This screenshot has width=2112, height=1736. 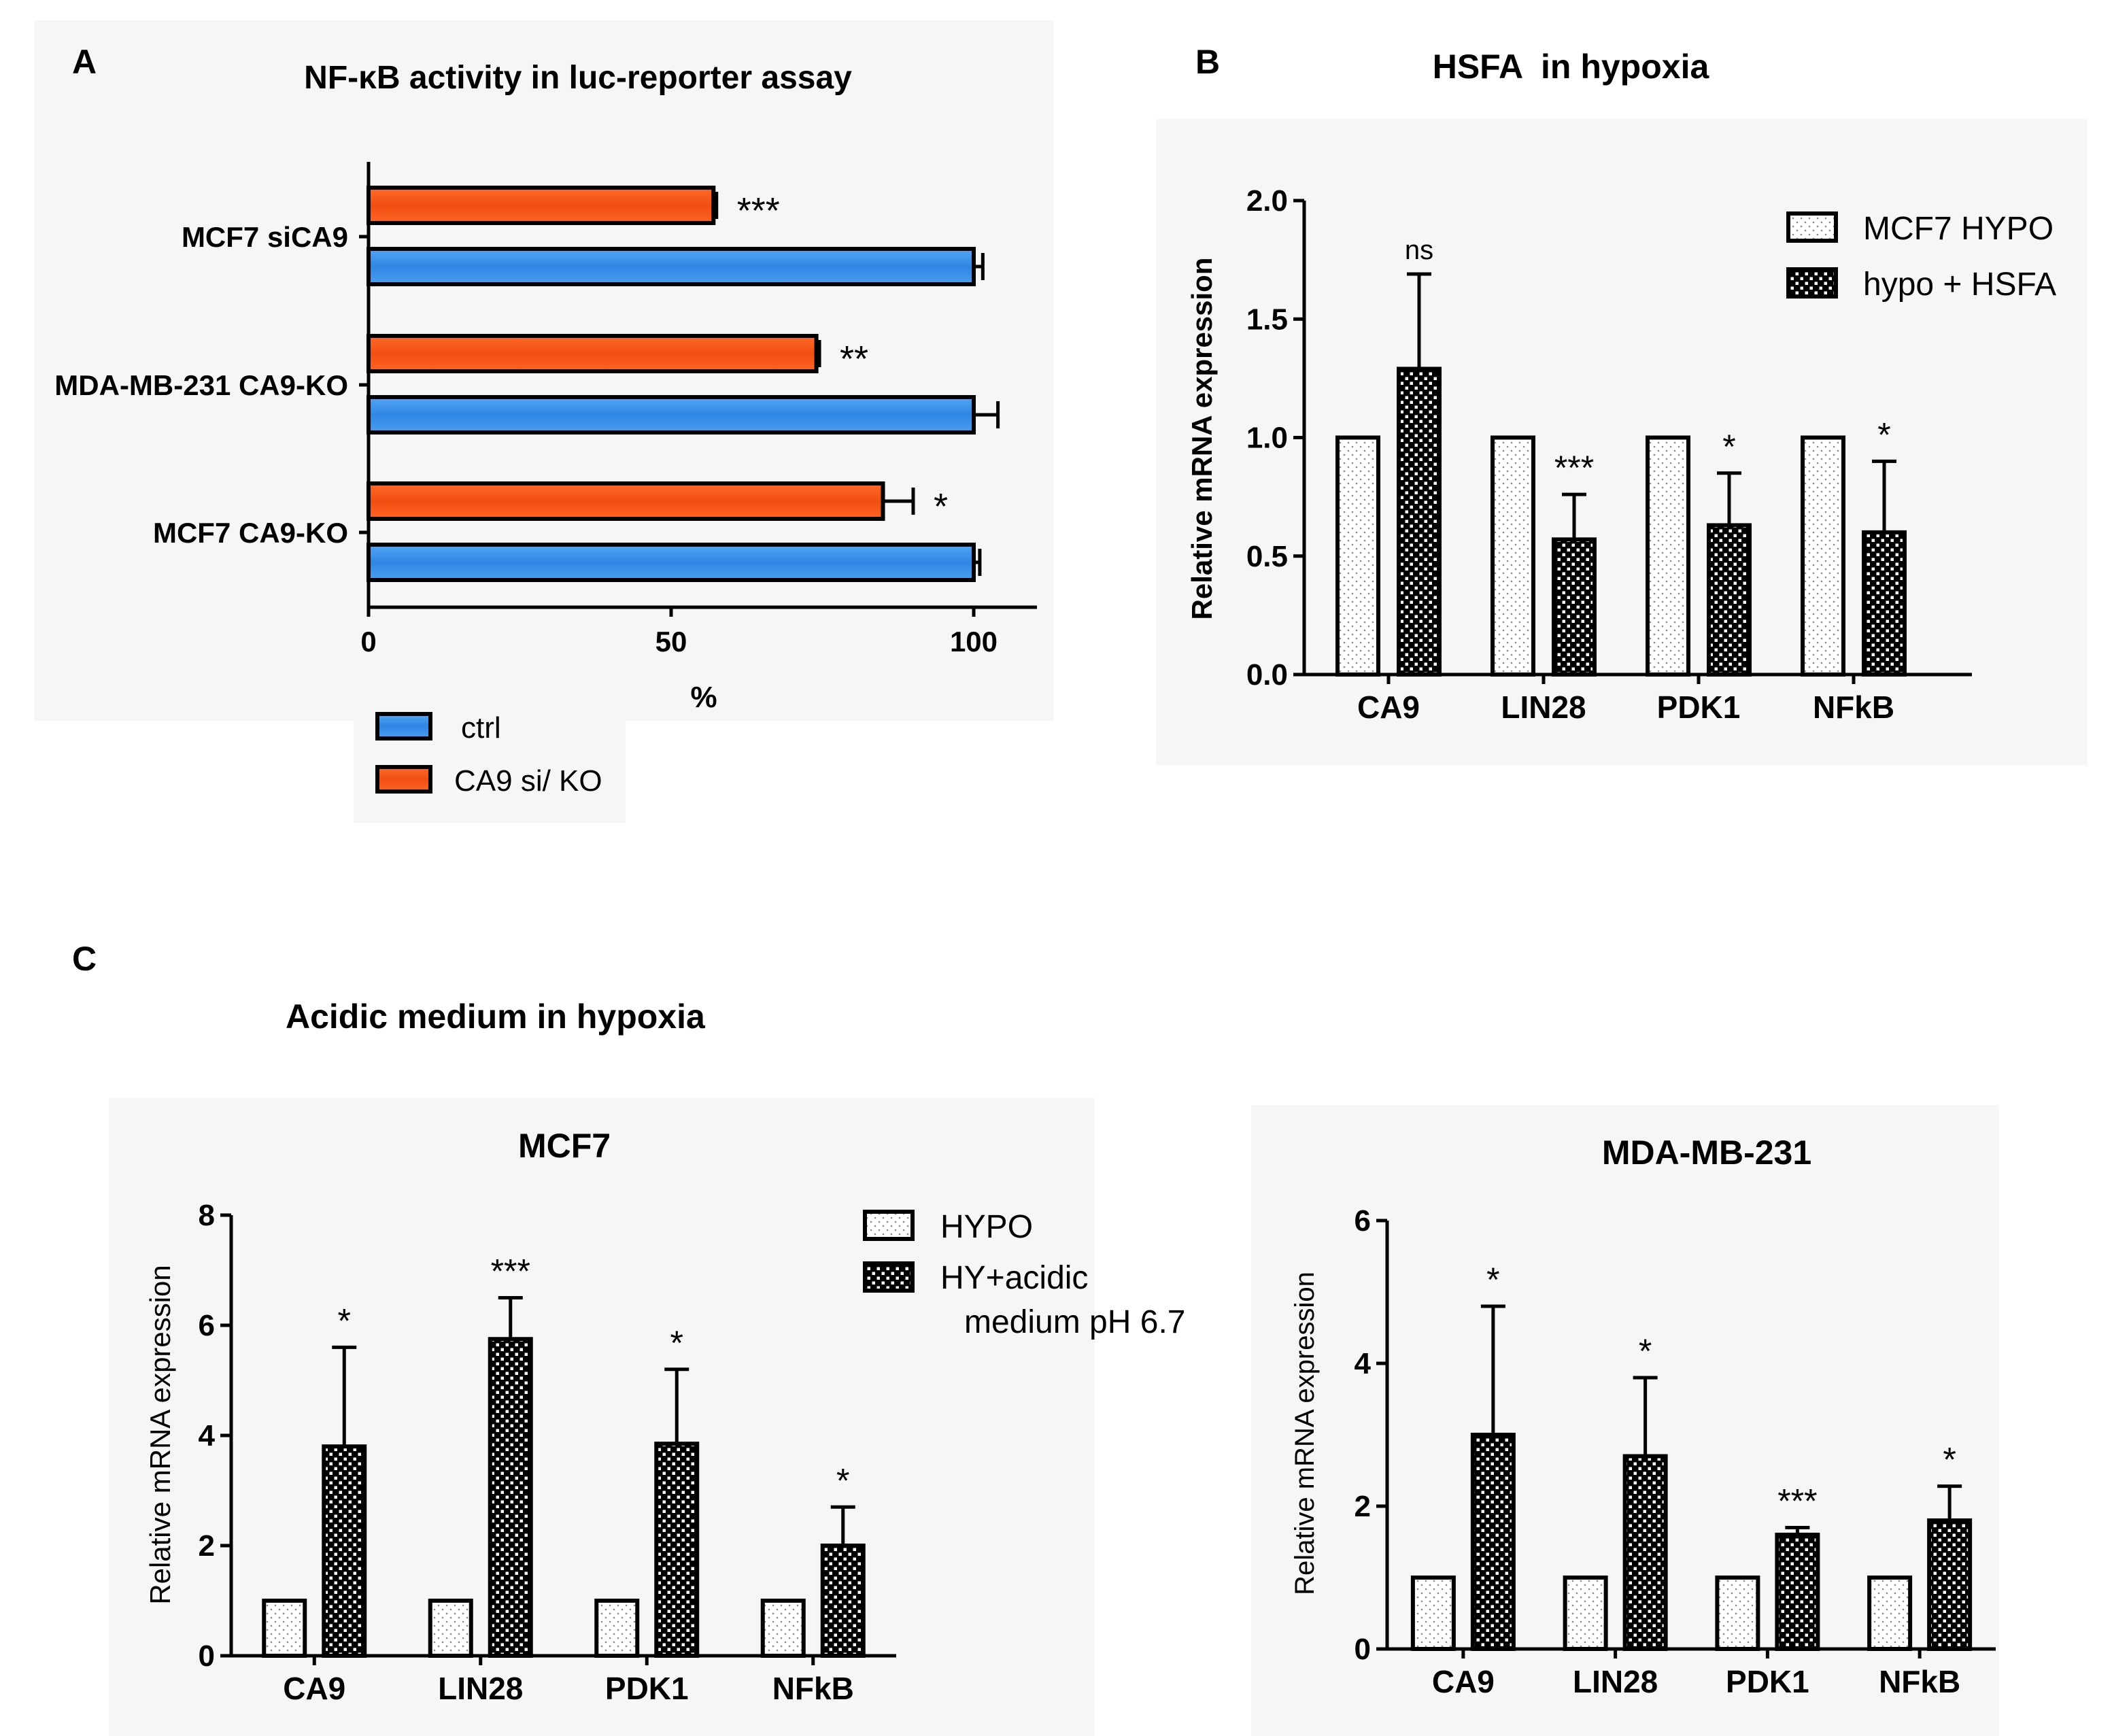 I want to click on significance-marker: ns, so click(x=1419, y=250).